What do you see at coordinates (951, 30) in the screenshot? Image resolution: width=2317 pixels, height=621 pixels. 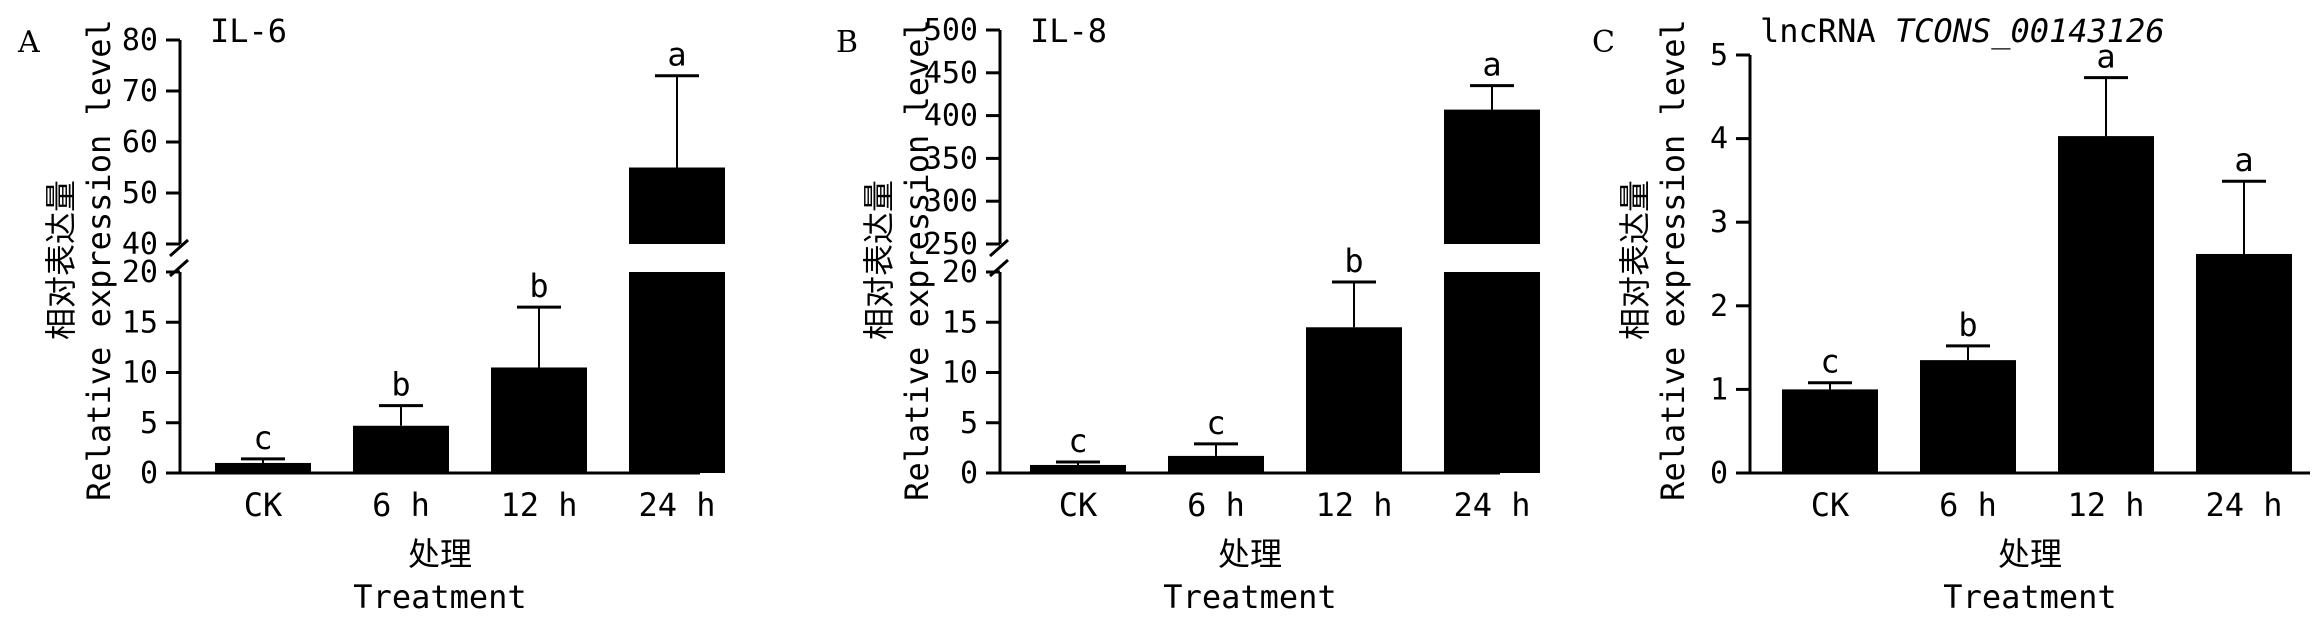 I see `y-tick-label: 500` at bounding box center [951, 30].